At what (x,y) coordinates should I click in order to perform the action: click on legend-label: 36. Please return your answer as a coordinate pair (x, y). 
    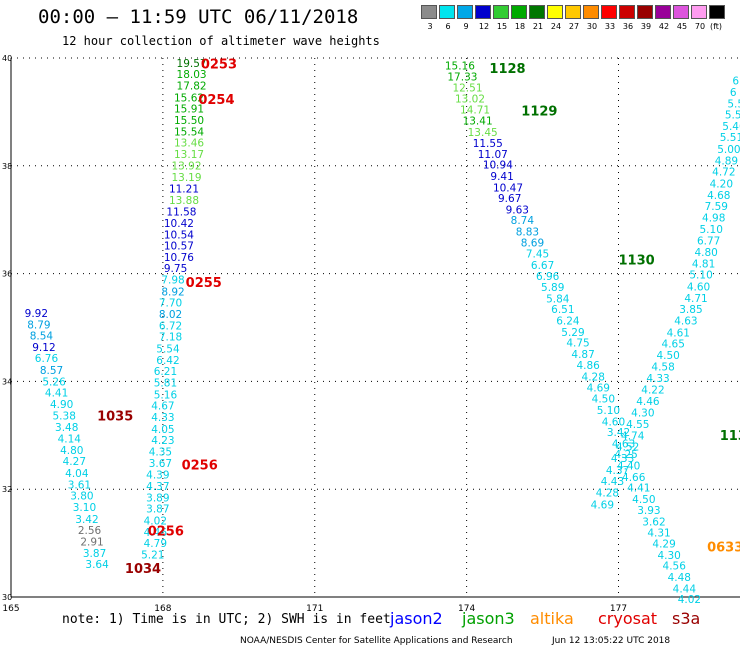
    Looking at the image, I should click on (628, 26).